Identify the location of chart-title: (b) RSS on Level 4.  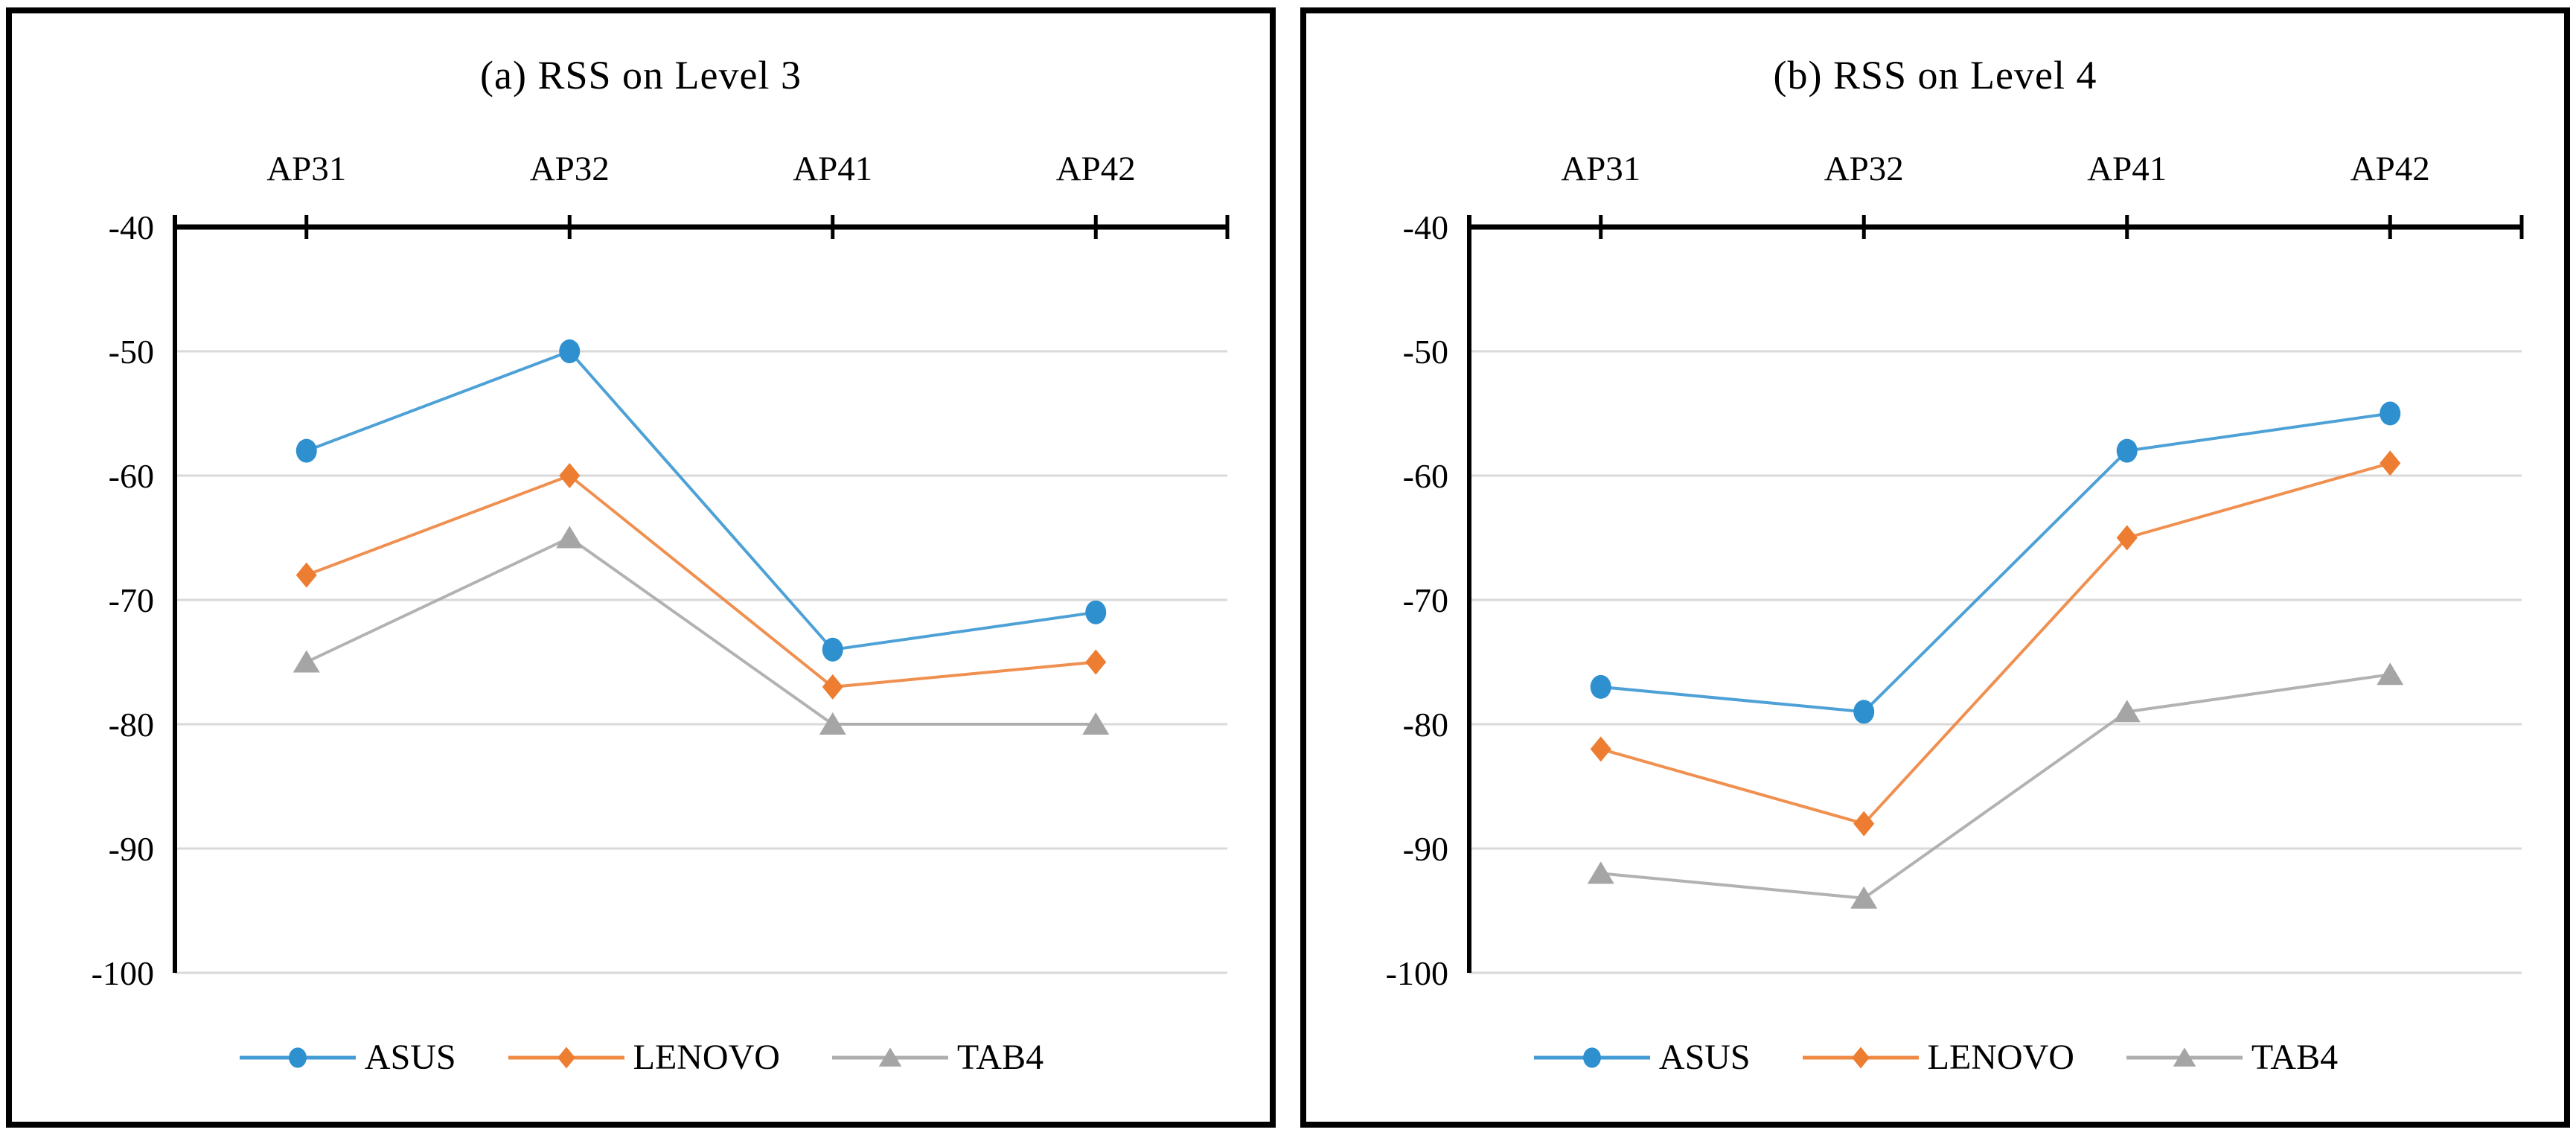
(1935, 75).